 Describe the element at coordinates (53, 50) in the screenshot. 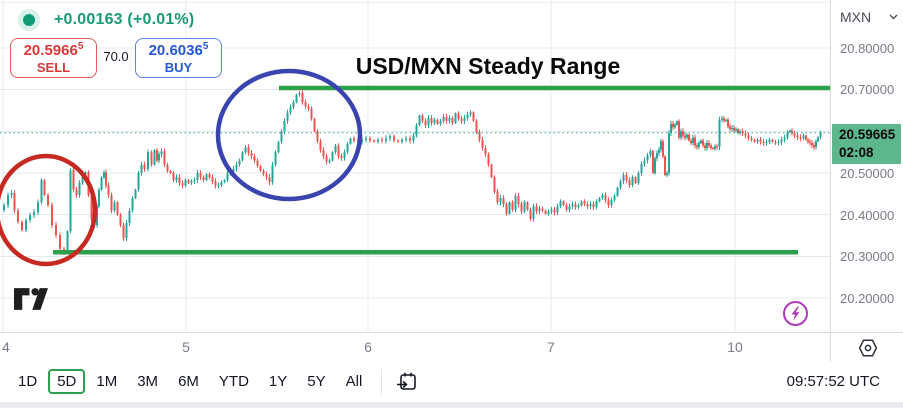

I see `sell-price: 20.59665` at that location.